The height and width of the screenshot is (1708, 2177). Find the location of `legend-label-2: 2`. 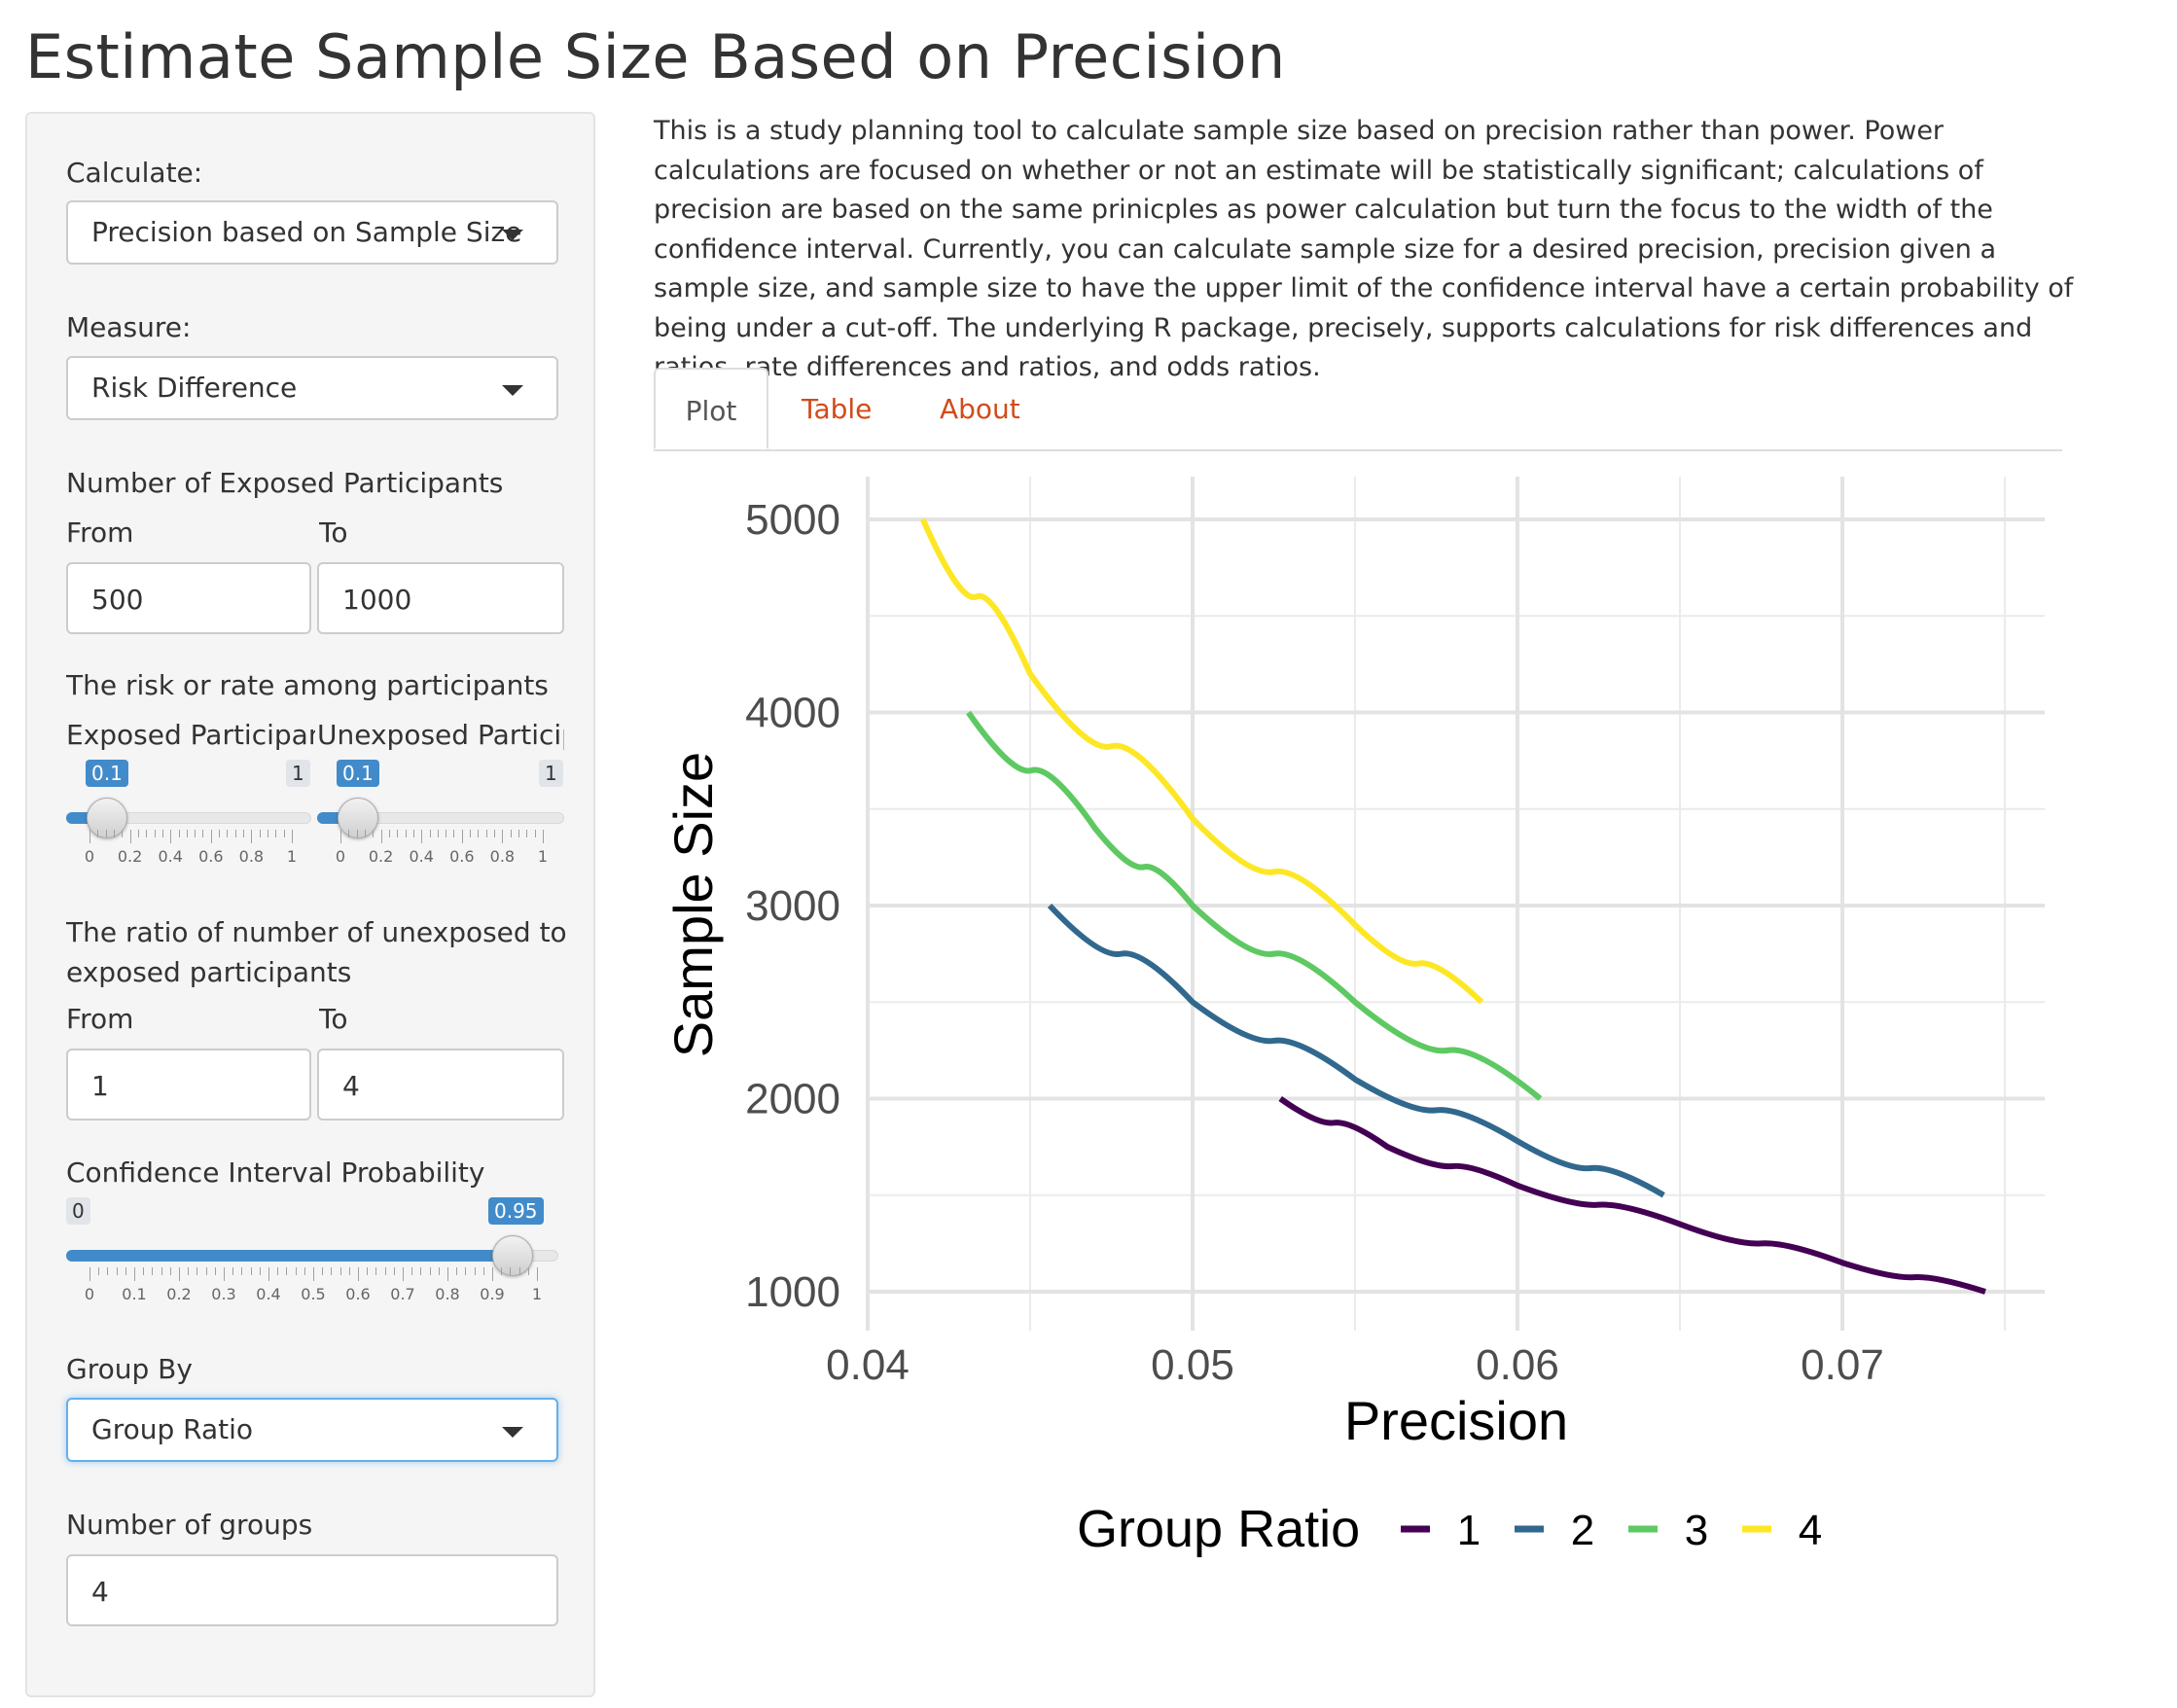

legend-label-2: 2 is located at coordinates (1582, 1531).